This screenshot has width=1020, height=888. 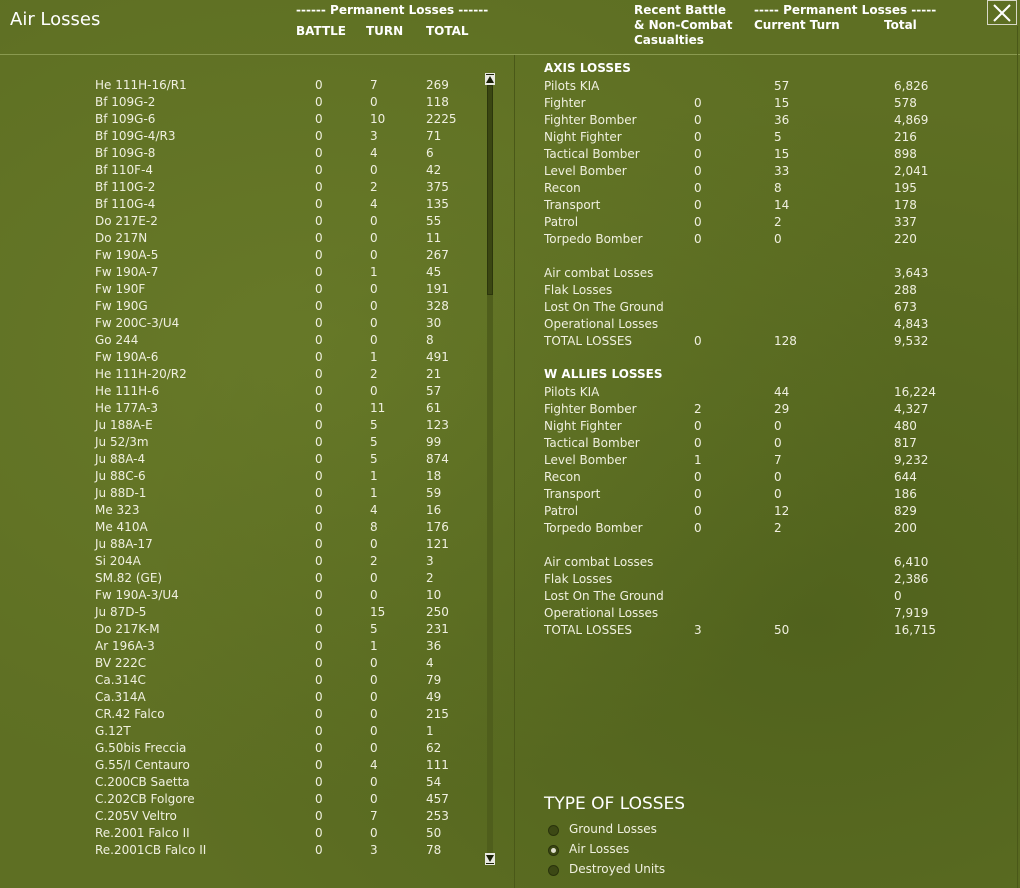 I want to click on loss-label: Level Bomber, so click(x=585, y=460).